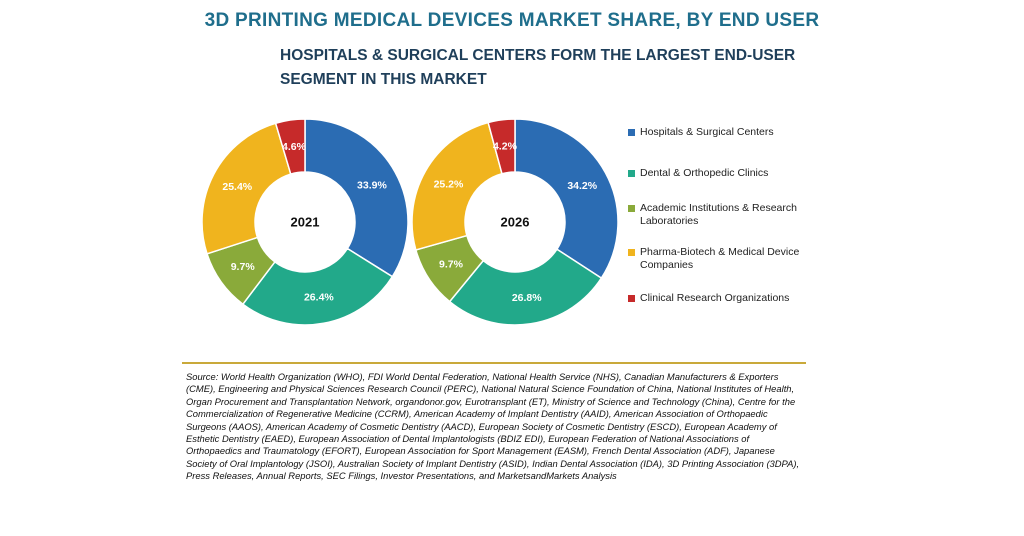 The width and height of the screenshot is (1024, 536). I want to click on donut-2021-hole, so click(305, 222).